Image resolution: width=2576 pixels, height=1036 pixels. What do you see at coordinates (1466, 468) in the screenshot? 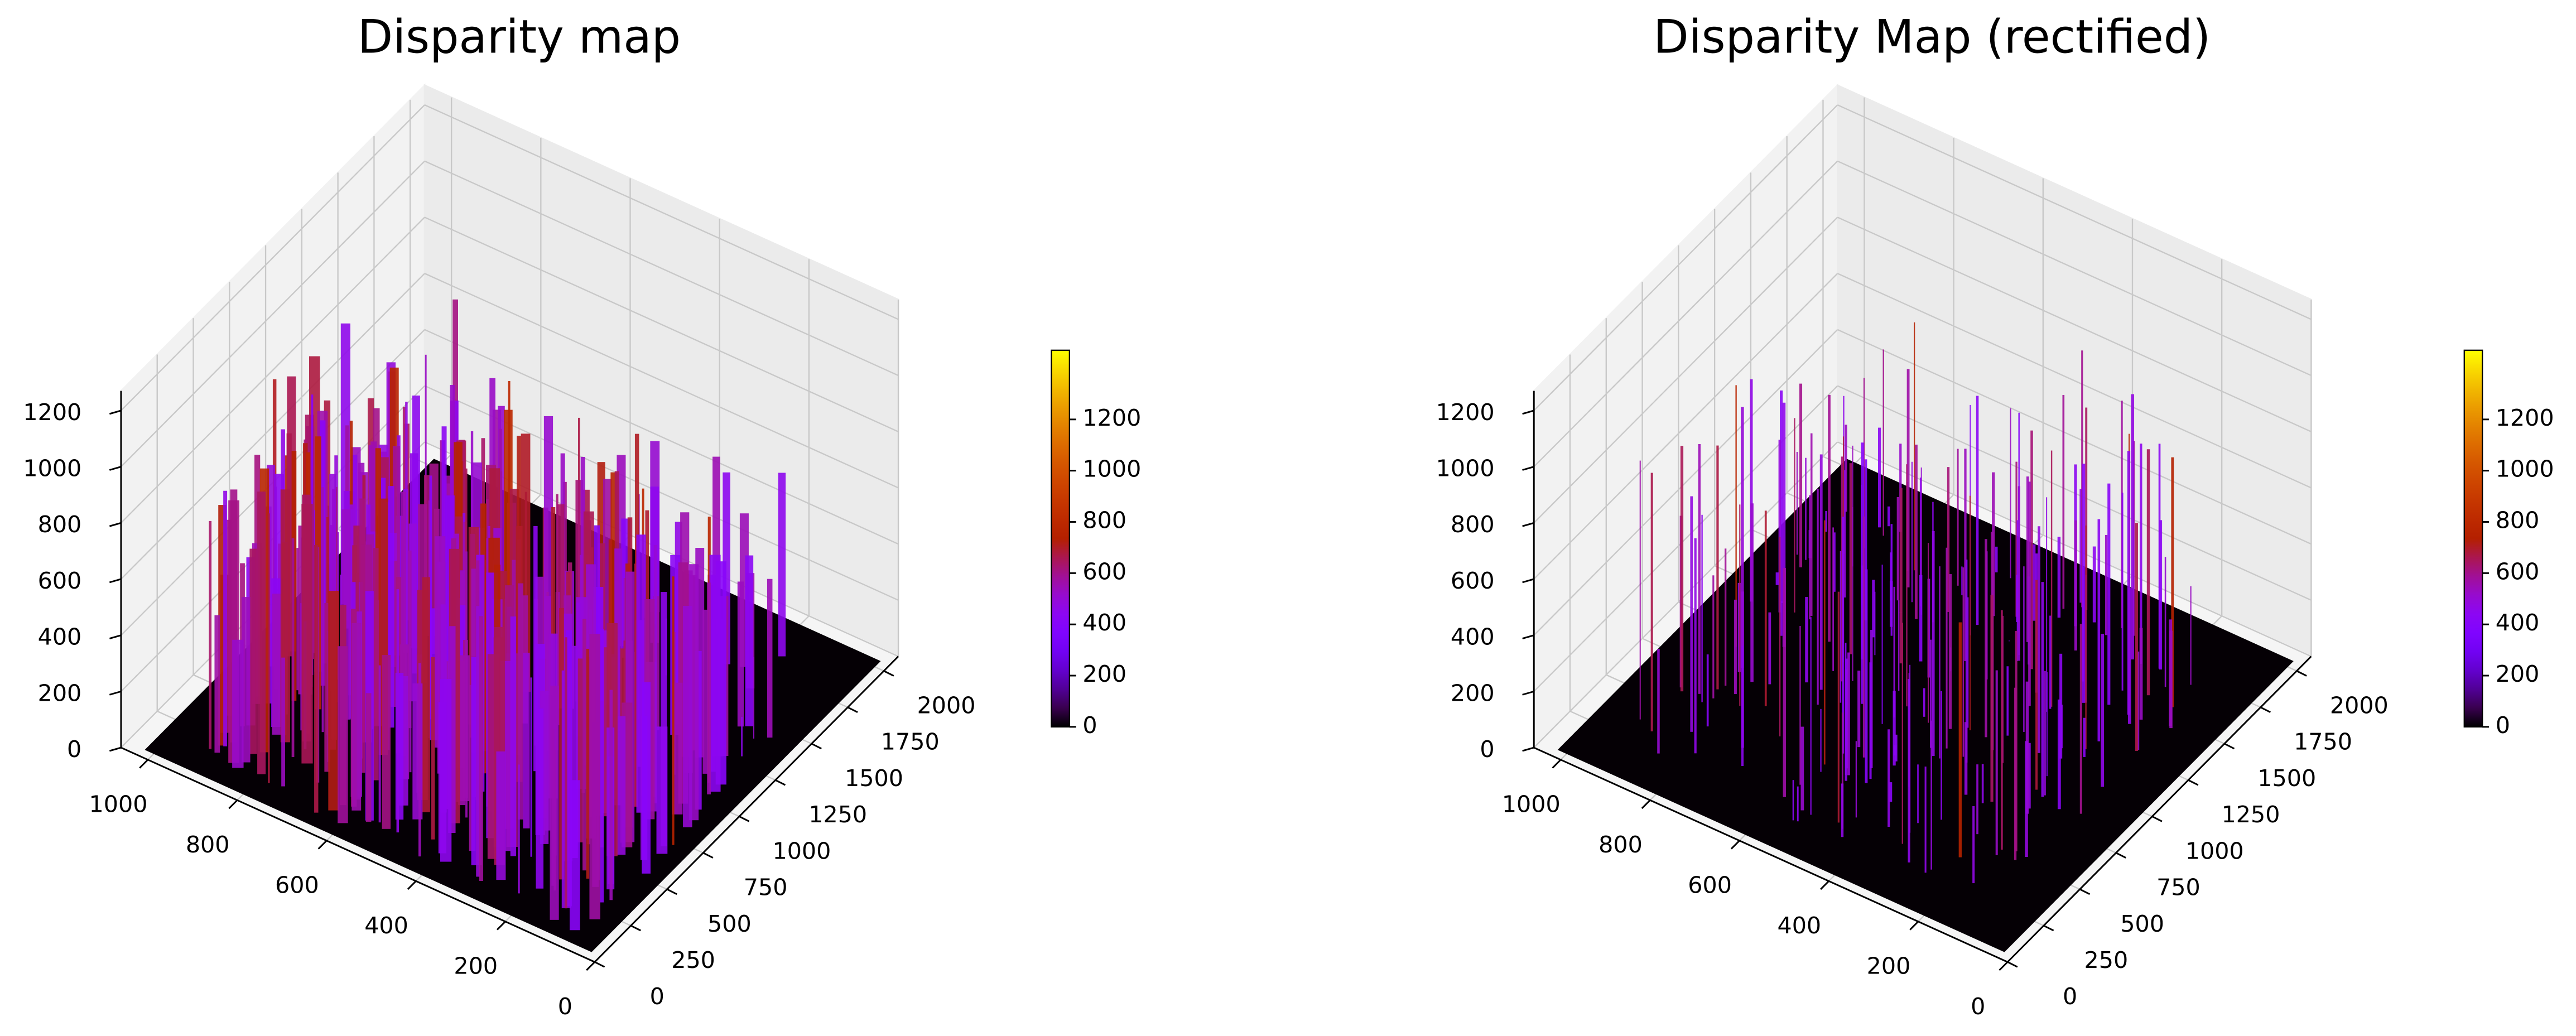
I see `z-tick-label: 1000` at bounding box center [1466, 468].